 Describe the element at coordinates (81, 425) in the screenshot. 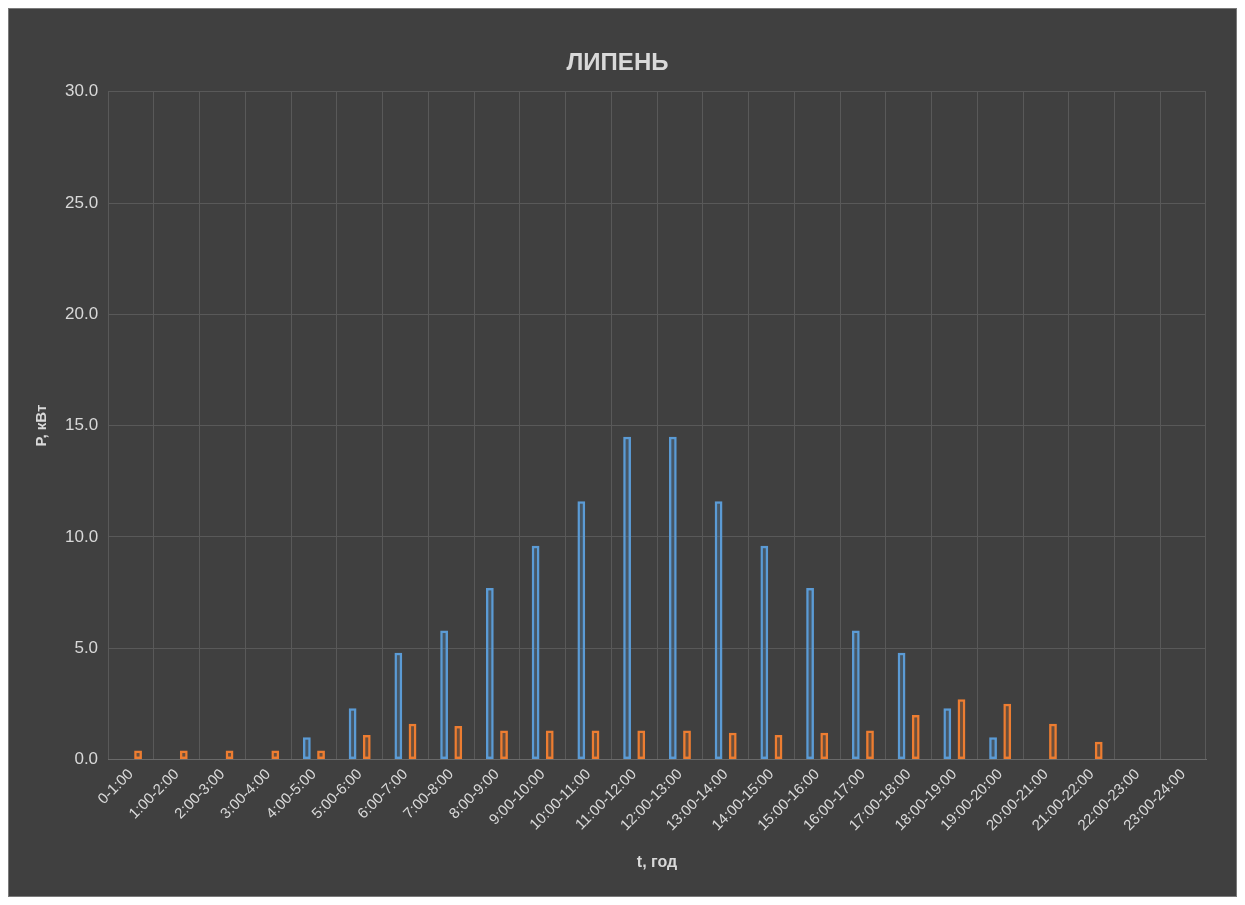

I see `y-tick-label: 15.0` at that location.